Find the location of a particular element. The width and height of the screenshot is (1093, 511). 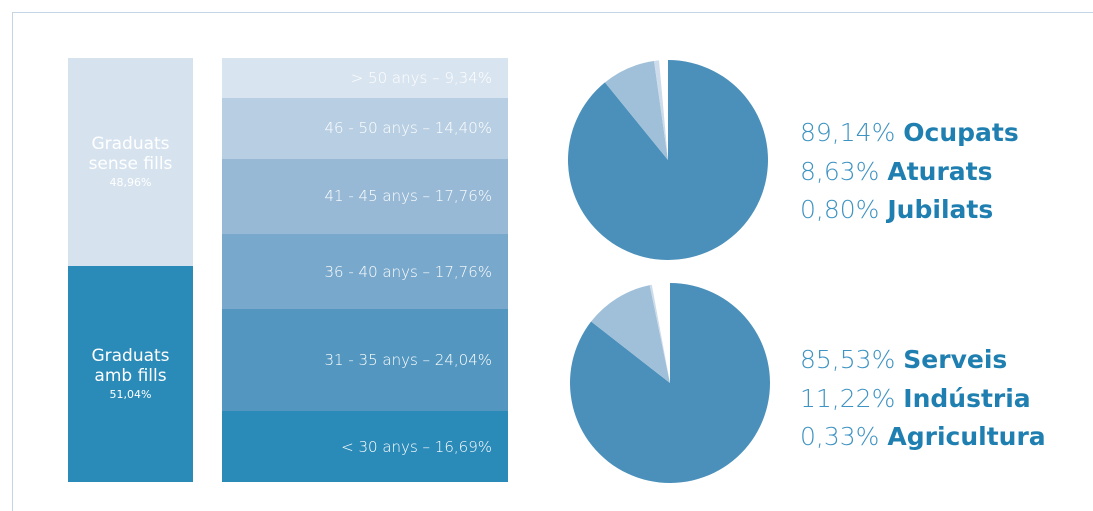

bar-segment: 31 - 35 anys – 24,04% is located at coordinates (365, 360).